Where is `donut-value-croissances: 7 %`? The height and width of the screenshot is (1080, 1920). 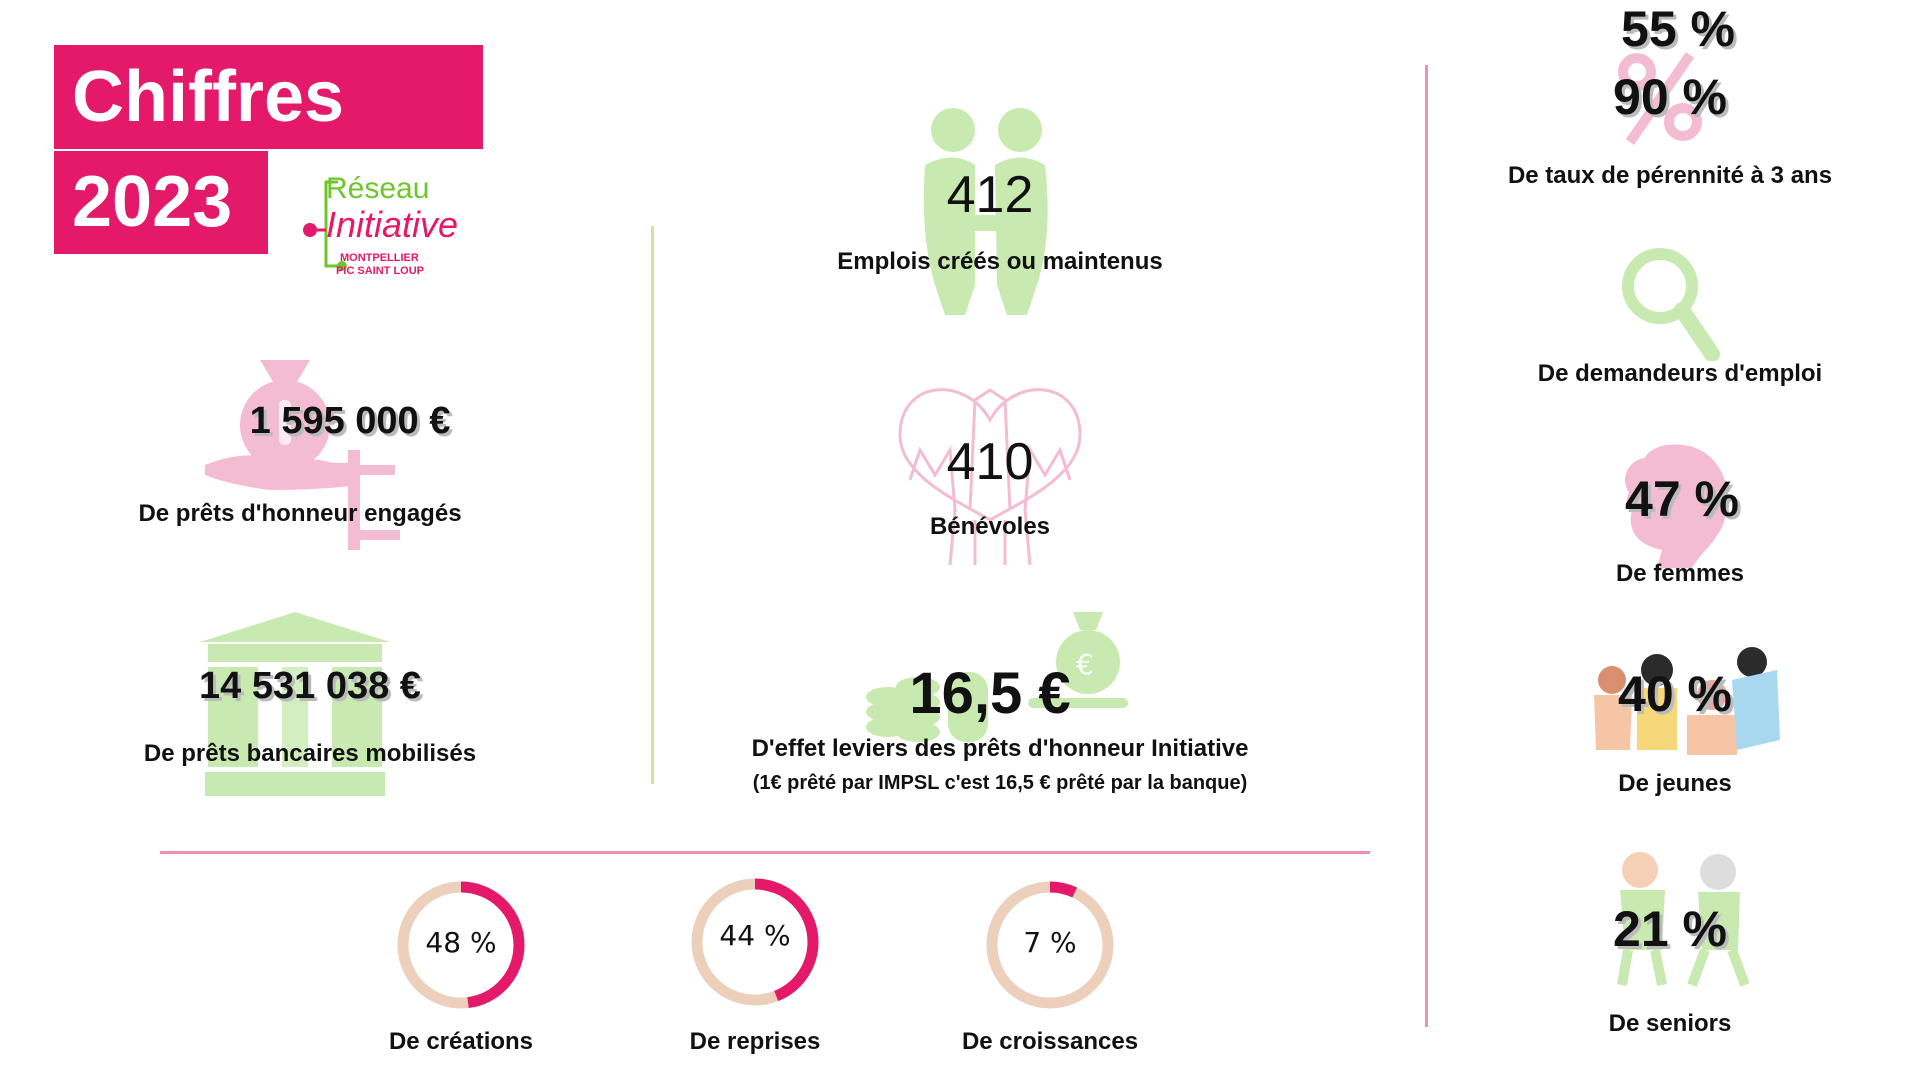 donut-value-croissances: 7 % is located at coordinates (1050, 942).